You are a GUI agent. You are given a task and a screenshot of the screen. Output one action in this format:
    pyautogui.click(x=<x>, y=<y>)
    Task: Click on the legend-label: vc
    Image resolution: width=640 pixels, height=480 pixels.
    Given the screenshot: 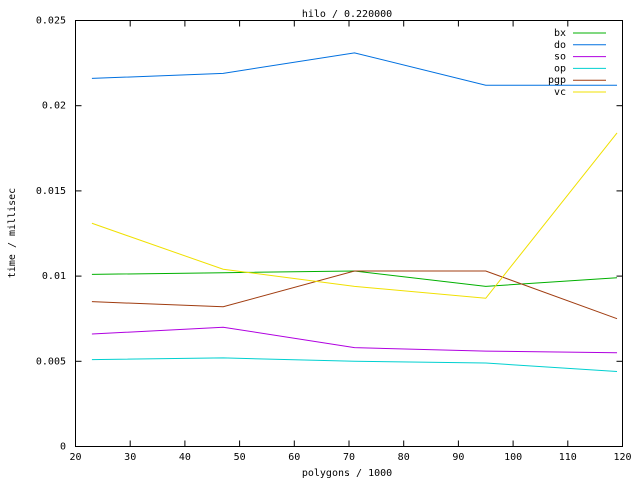 What is the action you would take?
    pyautogui.click(x=560, y=92)
    